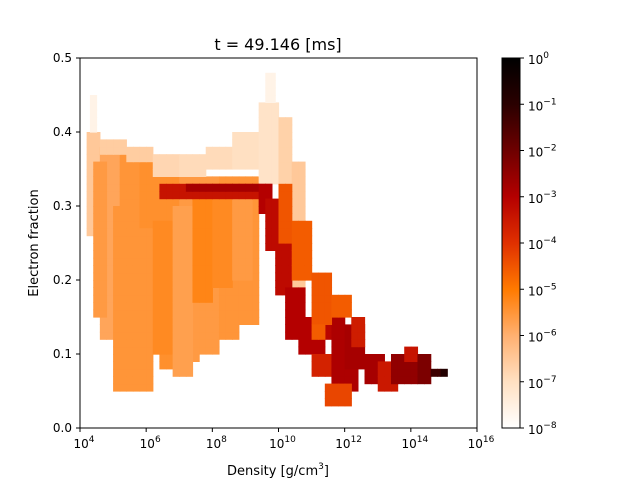 The width and height of the screenshot is (640, 480). Describe the element at coordinates (282, 443) in the screenshot. I see `x-tick-label: 1010` at that location.